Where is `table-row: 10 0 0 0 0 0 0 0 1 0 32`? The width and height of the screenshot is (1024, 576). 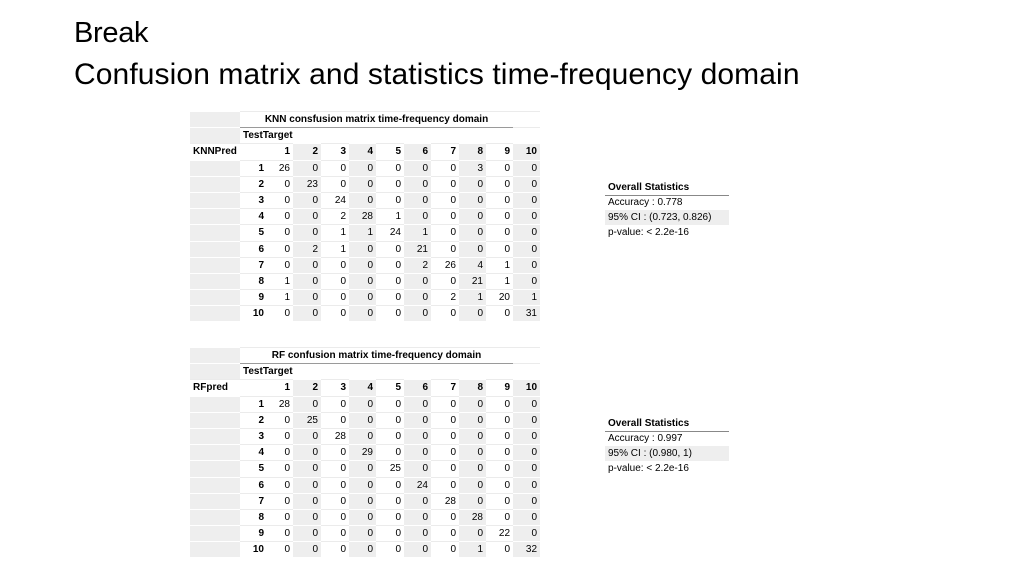
table-row: 10 0 0 0 0 0 0 0 1 0 32 is located at coordinates (365, 549).